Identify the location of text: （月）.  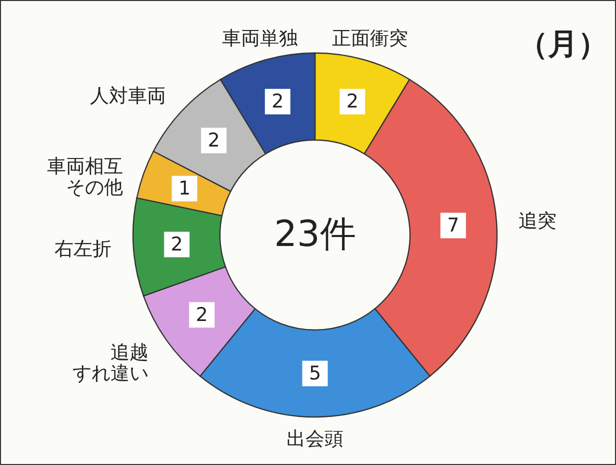
(563, 44).